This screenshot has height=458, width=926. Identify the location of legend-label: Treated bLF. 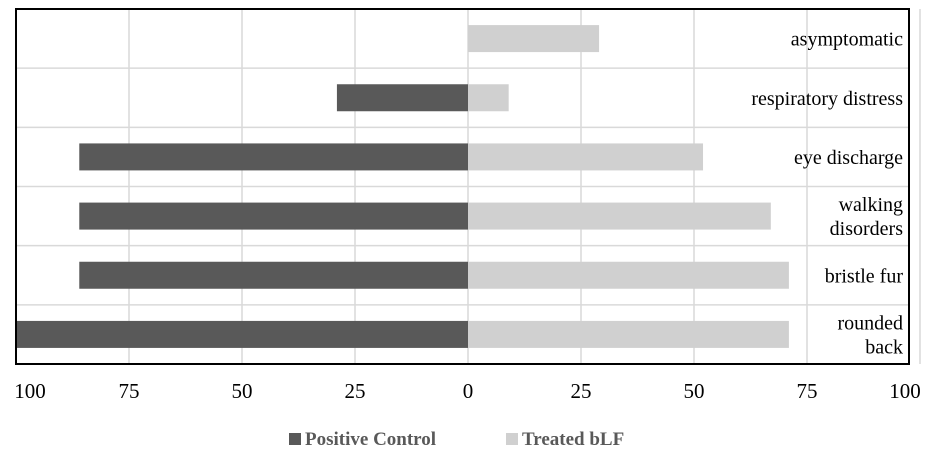
(573, 439).